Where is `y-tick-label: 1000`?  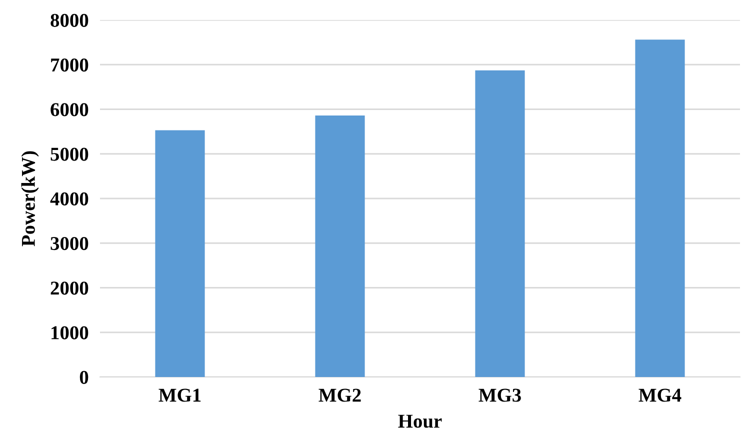 y-tick-label: 1000 is located at coordinates (70, 333).